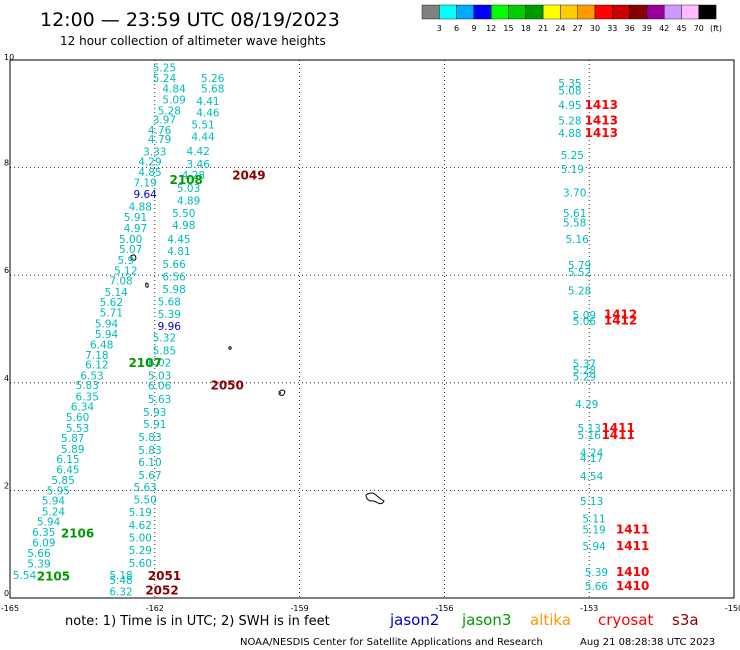 The width and height of the screenshot is (740, 650). Describe the element at coordinates (681, 28) in the screenshot. I see `colorbar-label: 45` at that location.